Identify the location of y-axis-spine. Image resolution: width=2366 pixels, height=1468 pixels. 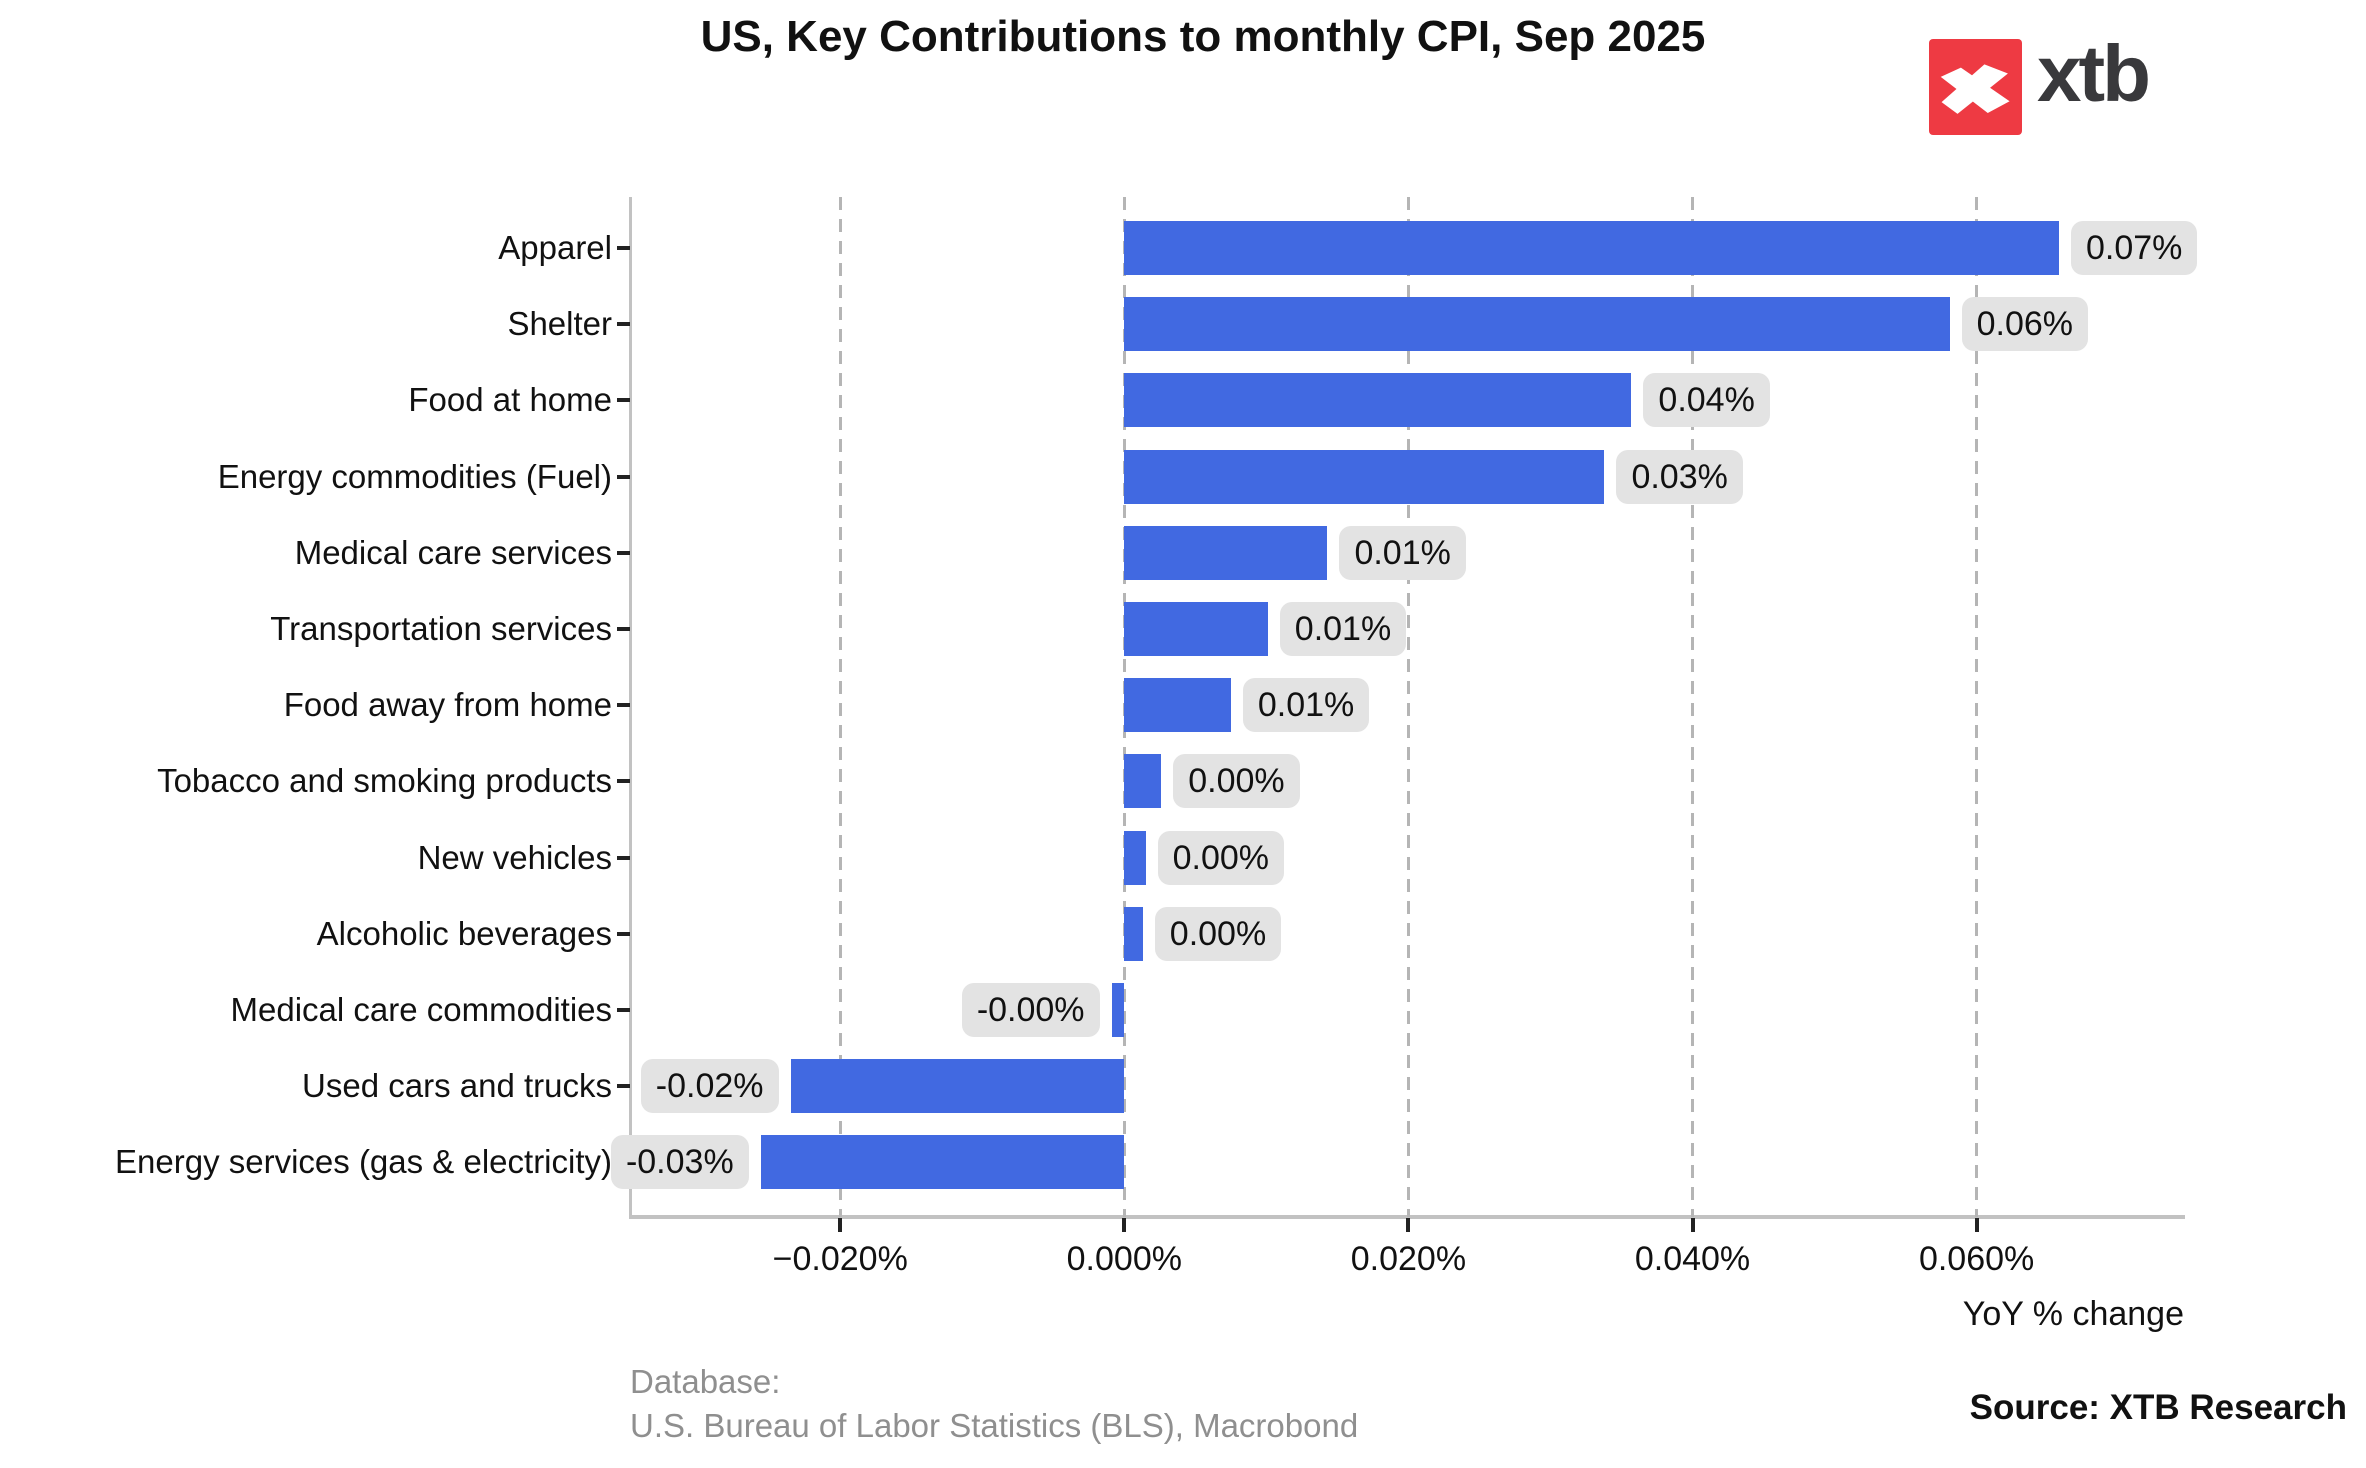
(630, 707).